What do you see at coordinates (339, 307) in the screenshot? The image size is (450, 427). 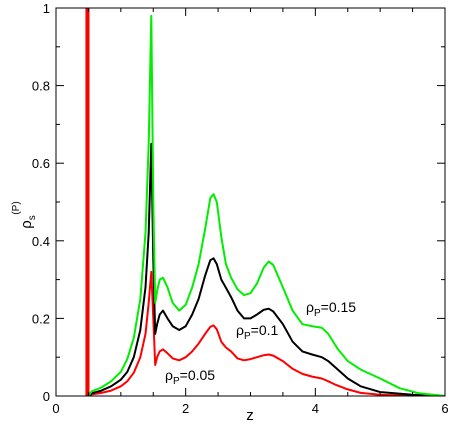 I see `series-label-2-rest: =0.15` at bounding box center [339, 307].